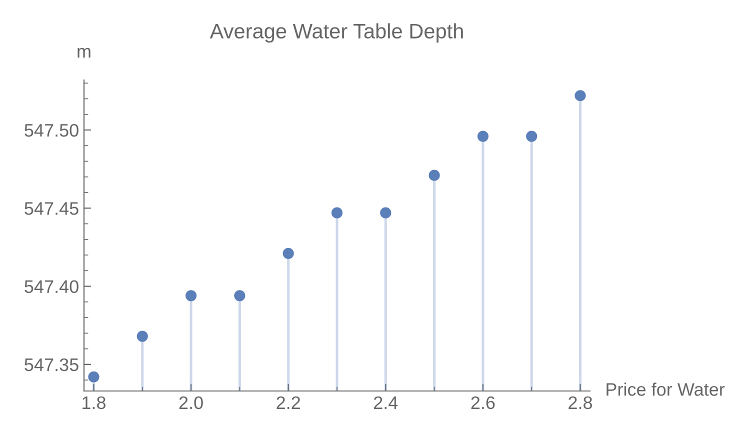 This screenshot has height=423, width=750. What do you see at coordinates (580, 403) in the screenshot?
I see `x-tick-label: 2.8` at bounding box center [580, 403].